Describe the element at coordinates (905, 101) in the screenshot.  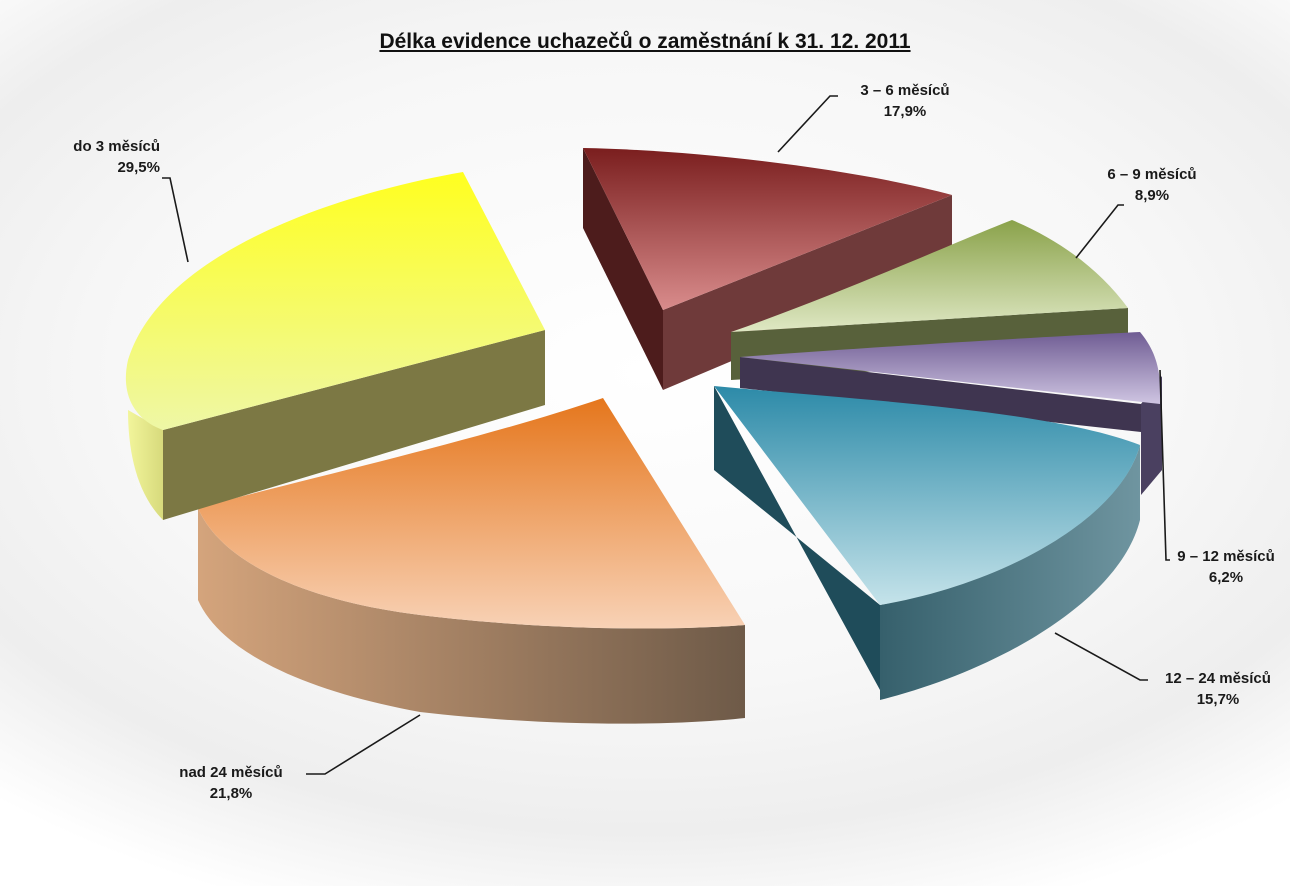
I see `label-3-6-months: 3 – 6 měsíců 17,9%` at that location.